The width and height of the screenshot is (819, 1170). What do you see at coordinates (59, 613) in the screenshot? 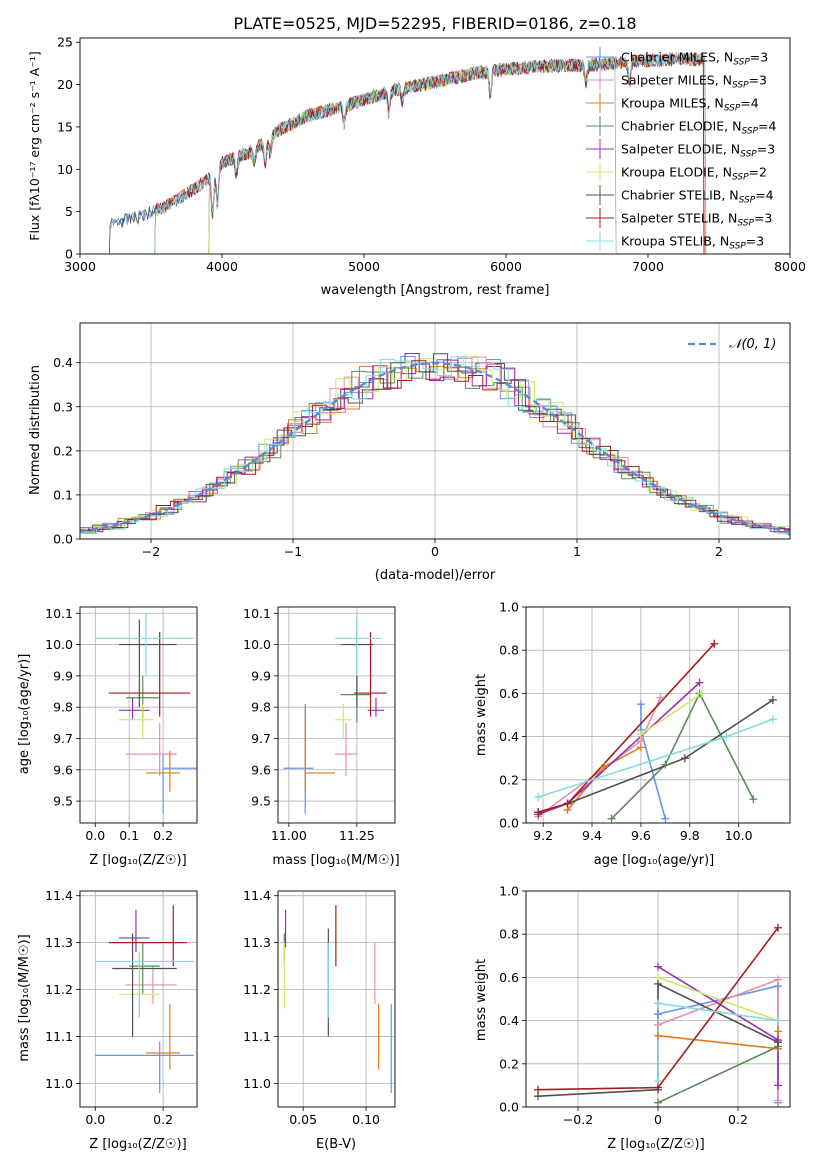
I see `y-tick-label: 10.1` at bounding box center [59, 613].